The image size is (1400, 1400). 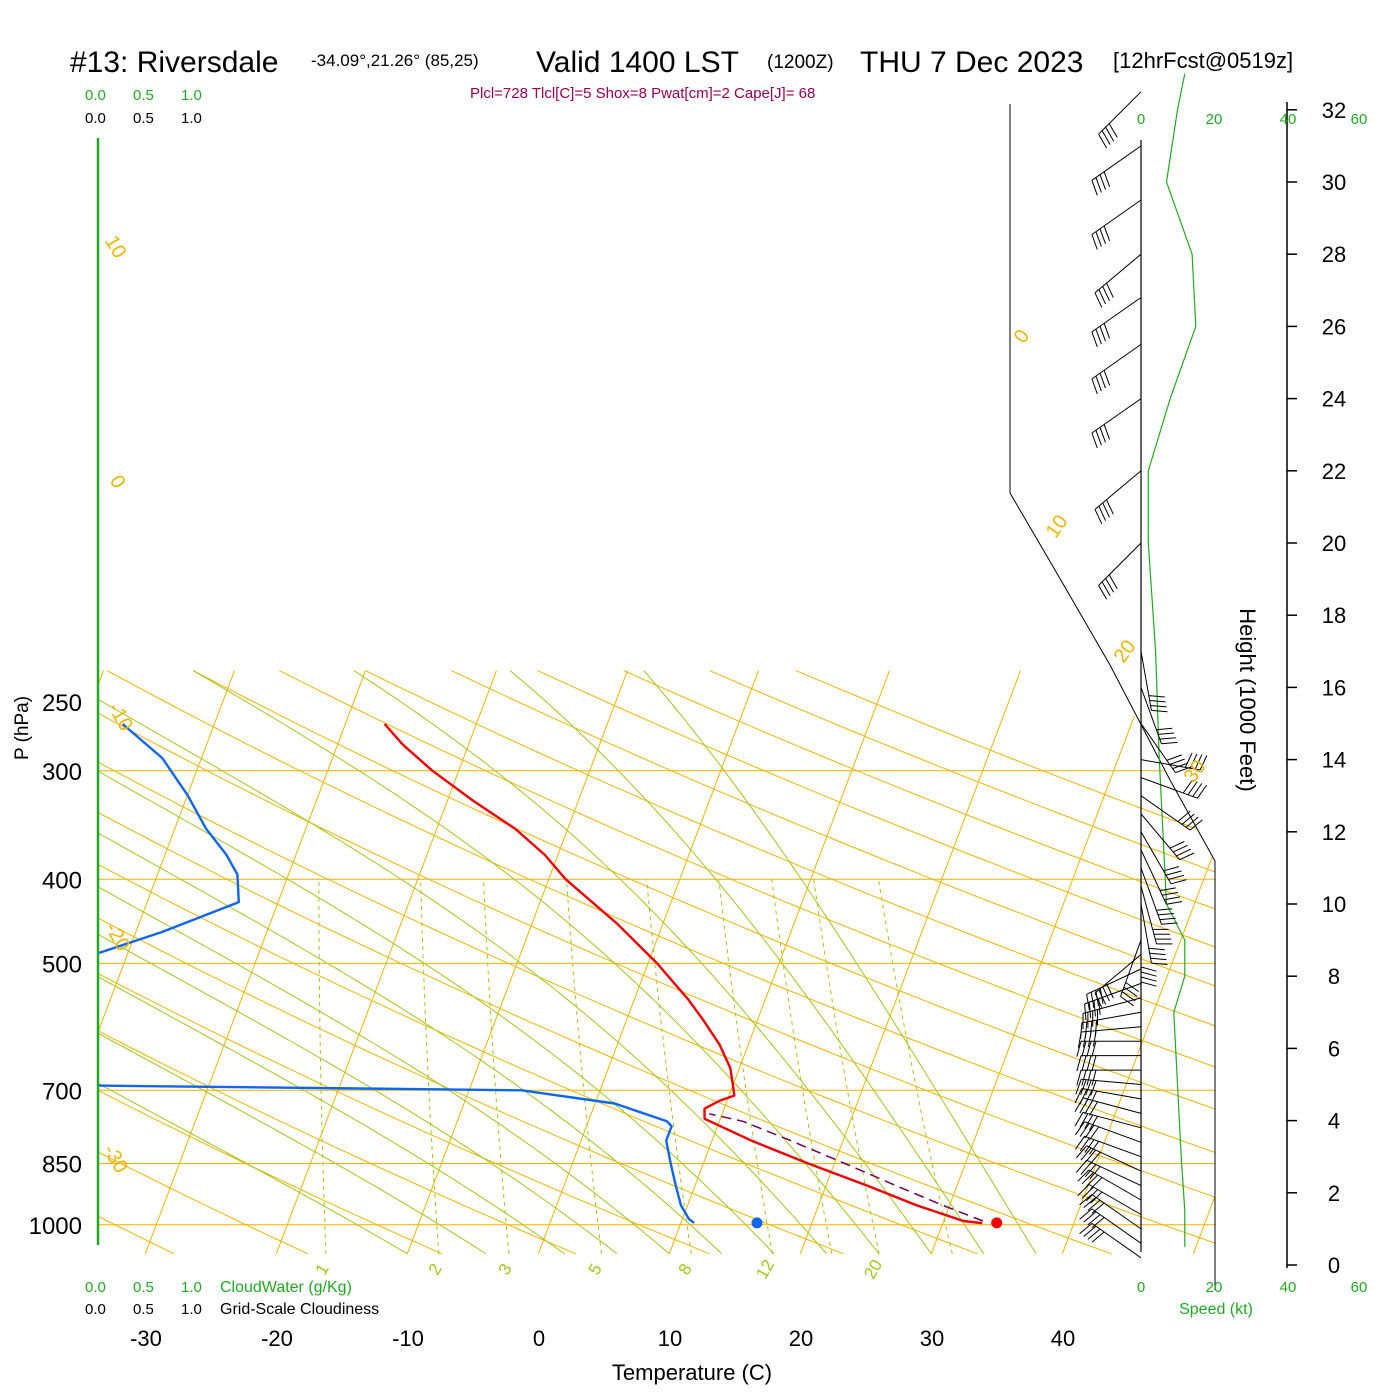 I want to click on mixing-ratio-label: 3, so click(x=505, y=1269).